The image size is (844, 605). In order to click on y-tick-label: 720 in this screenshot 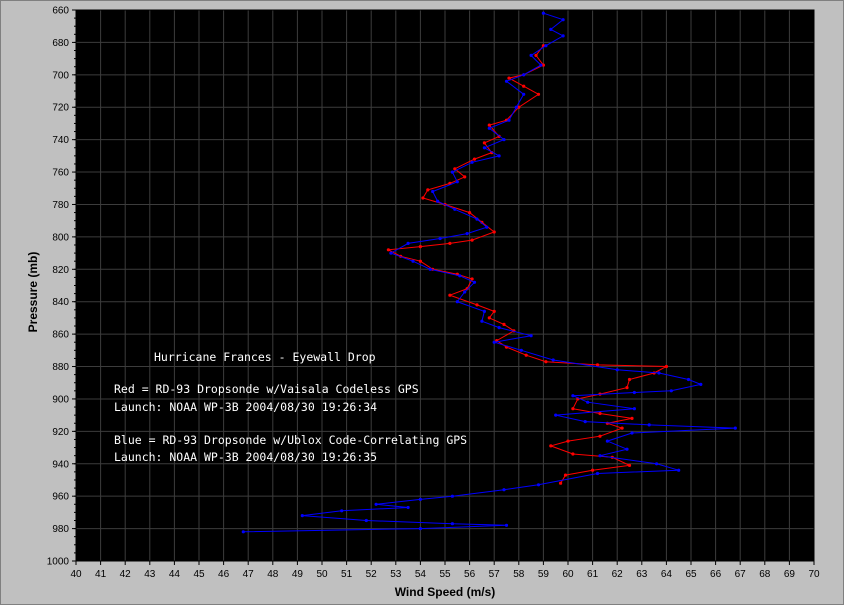, I will do `click(60, 108)`.